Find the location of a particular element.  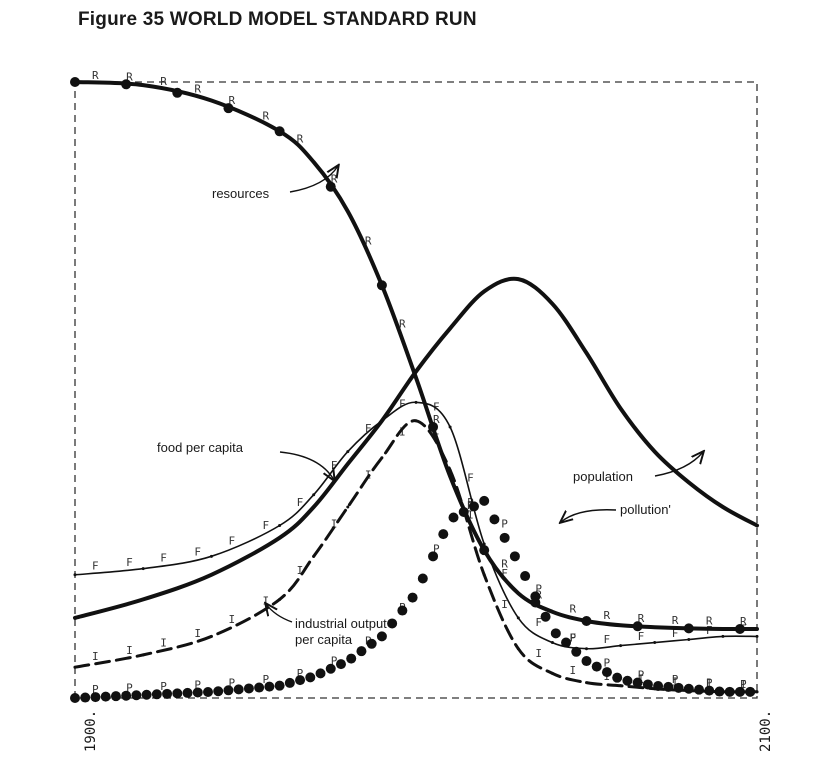

annotation-food-arrow is located at coordinates (306, 465).